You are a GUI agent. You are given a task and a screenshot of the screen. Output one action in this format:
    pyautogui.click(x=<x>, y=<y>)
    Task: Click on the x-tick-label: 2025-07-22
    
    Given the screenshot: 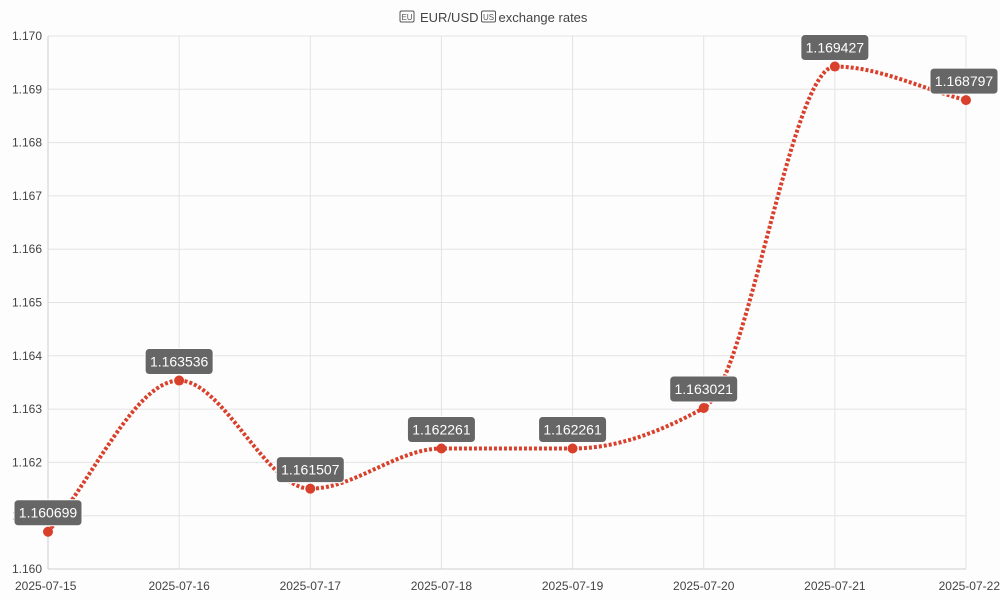 What is the action you would take?
    pyautogui.click(x=969, y=586)
    